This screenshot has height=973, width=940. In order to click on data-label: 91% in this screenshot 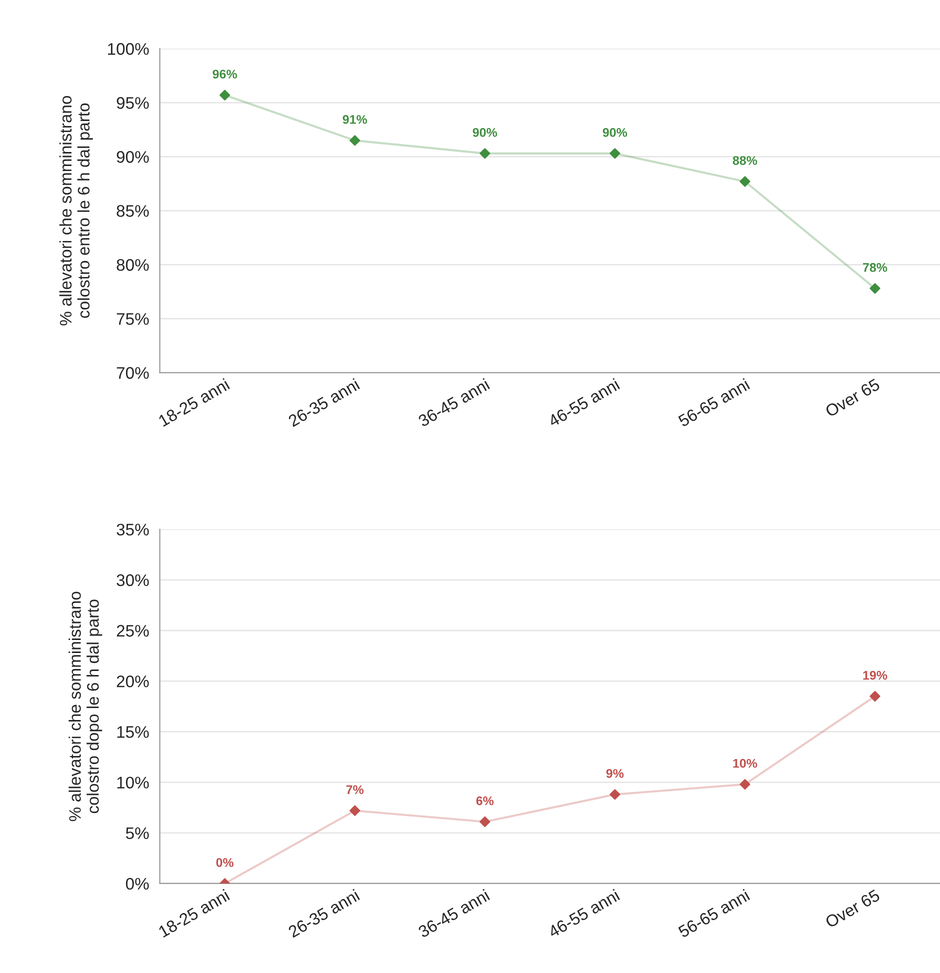, I will do `click(355, 119)`.